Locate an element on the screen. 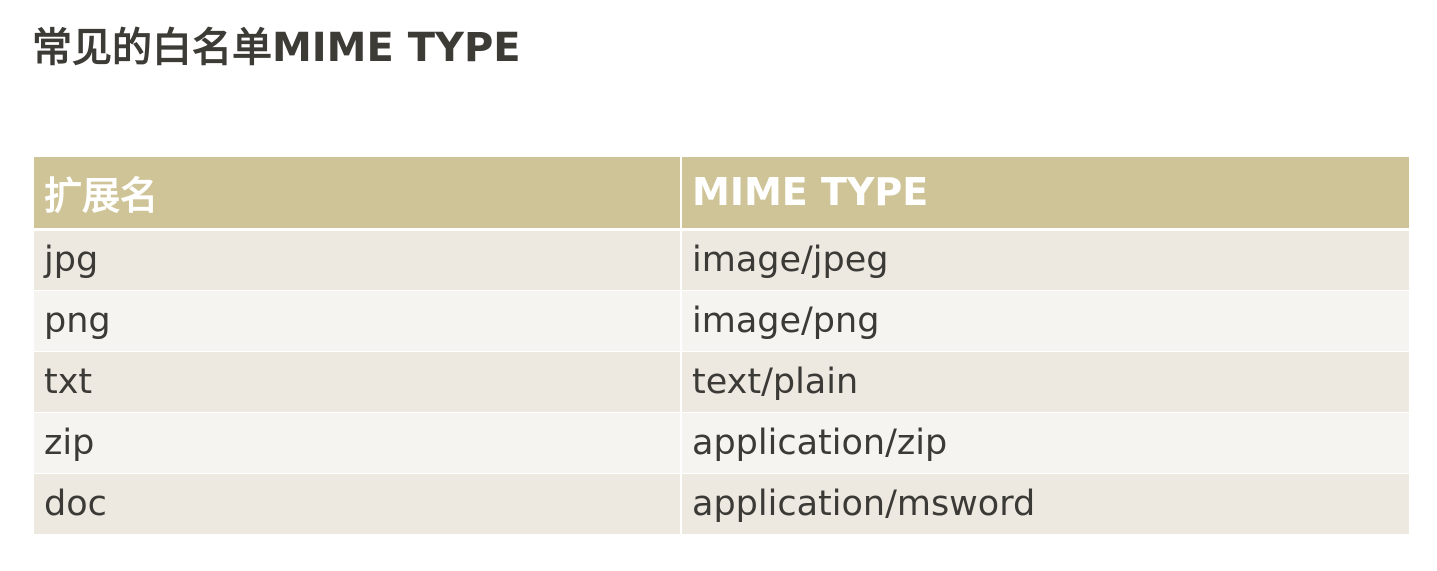 The image size is (1437, 571). mime-type-cell: image/jpeg is located at coordinates (1045, 260).